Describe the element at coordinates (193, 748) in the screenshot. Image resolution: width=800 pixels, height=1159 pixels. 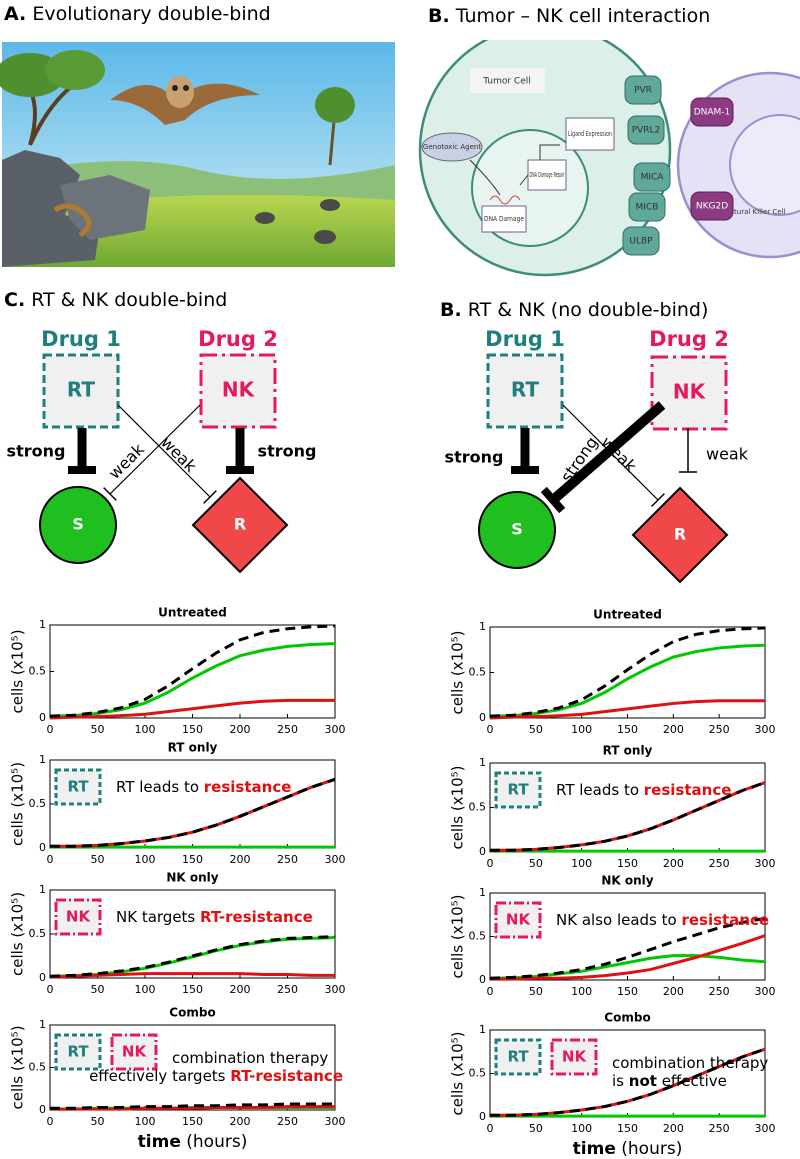
I see `chart-title: RT only` at that location.